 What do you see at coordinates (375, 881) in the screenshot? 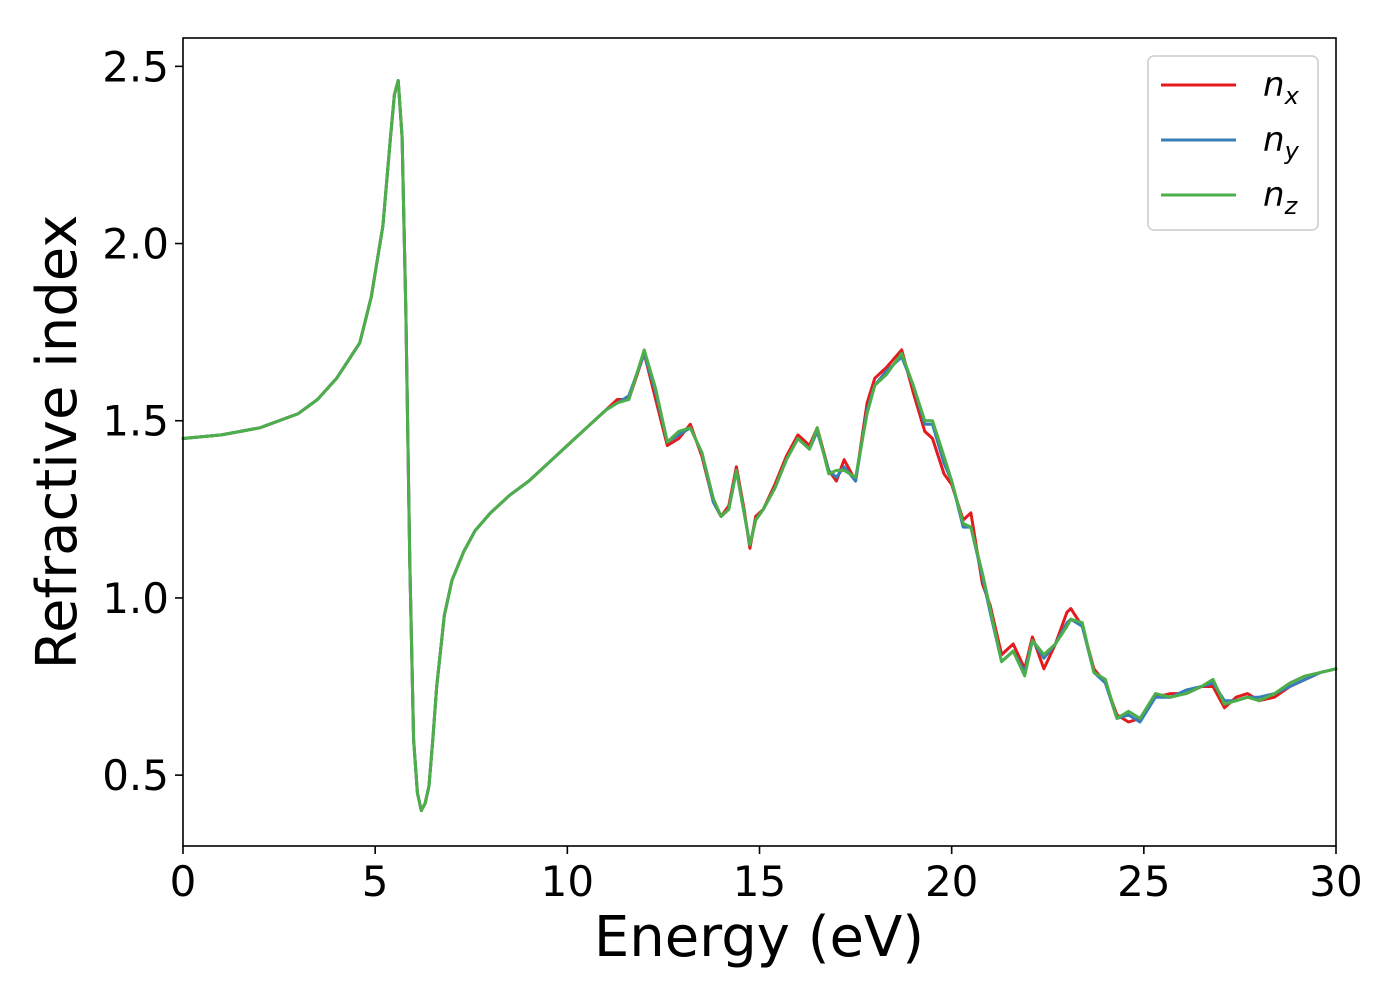
I see `x-tick-label: 5` at bounding box center [375, 881].